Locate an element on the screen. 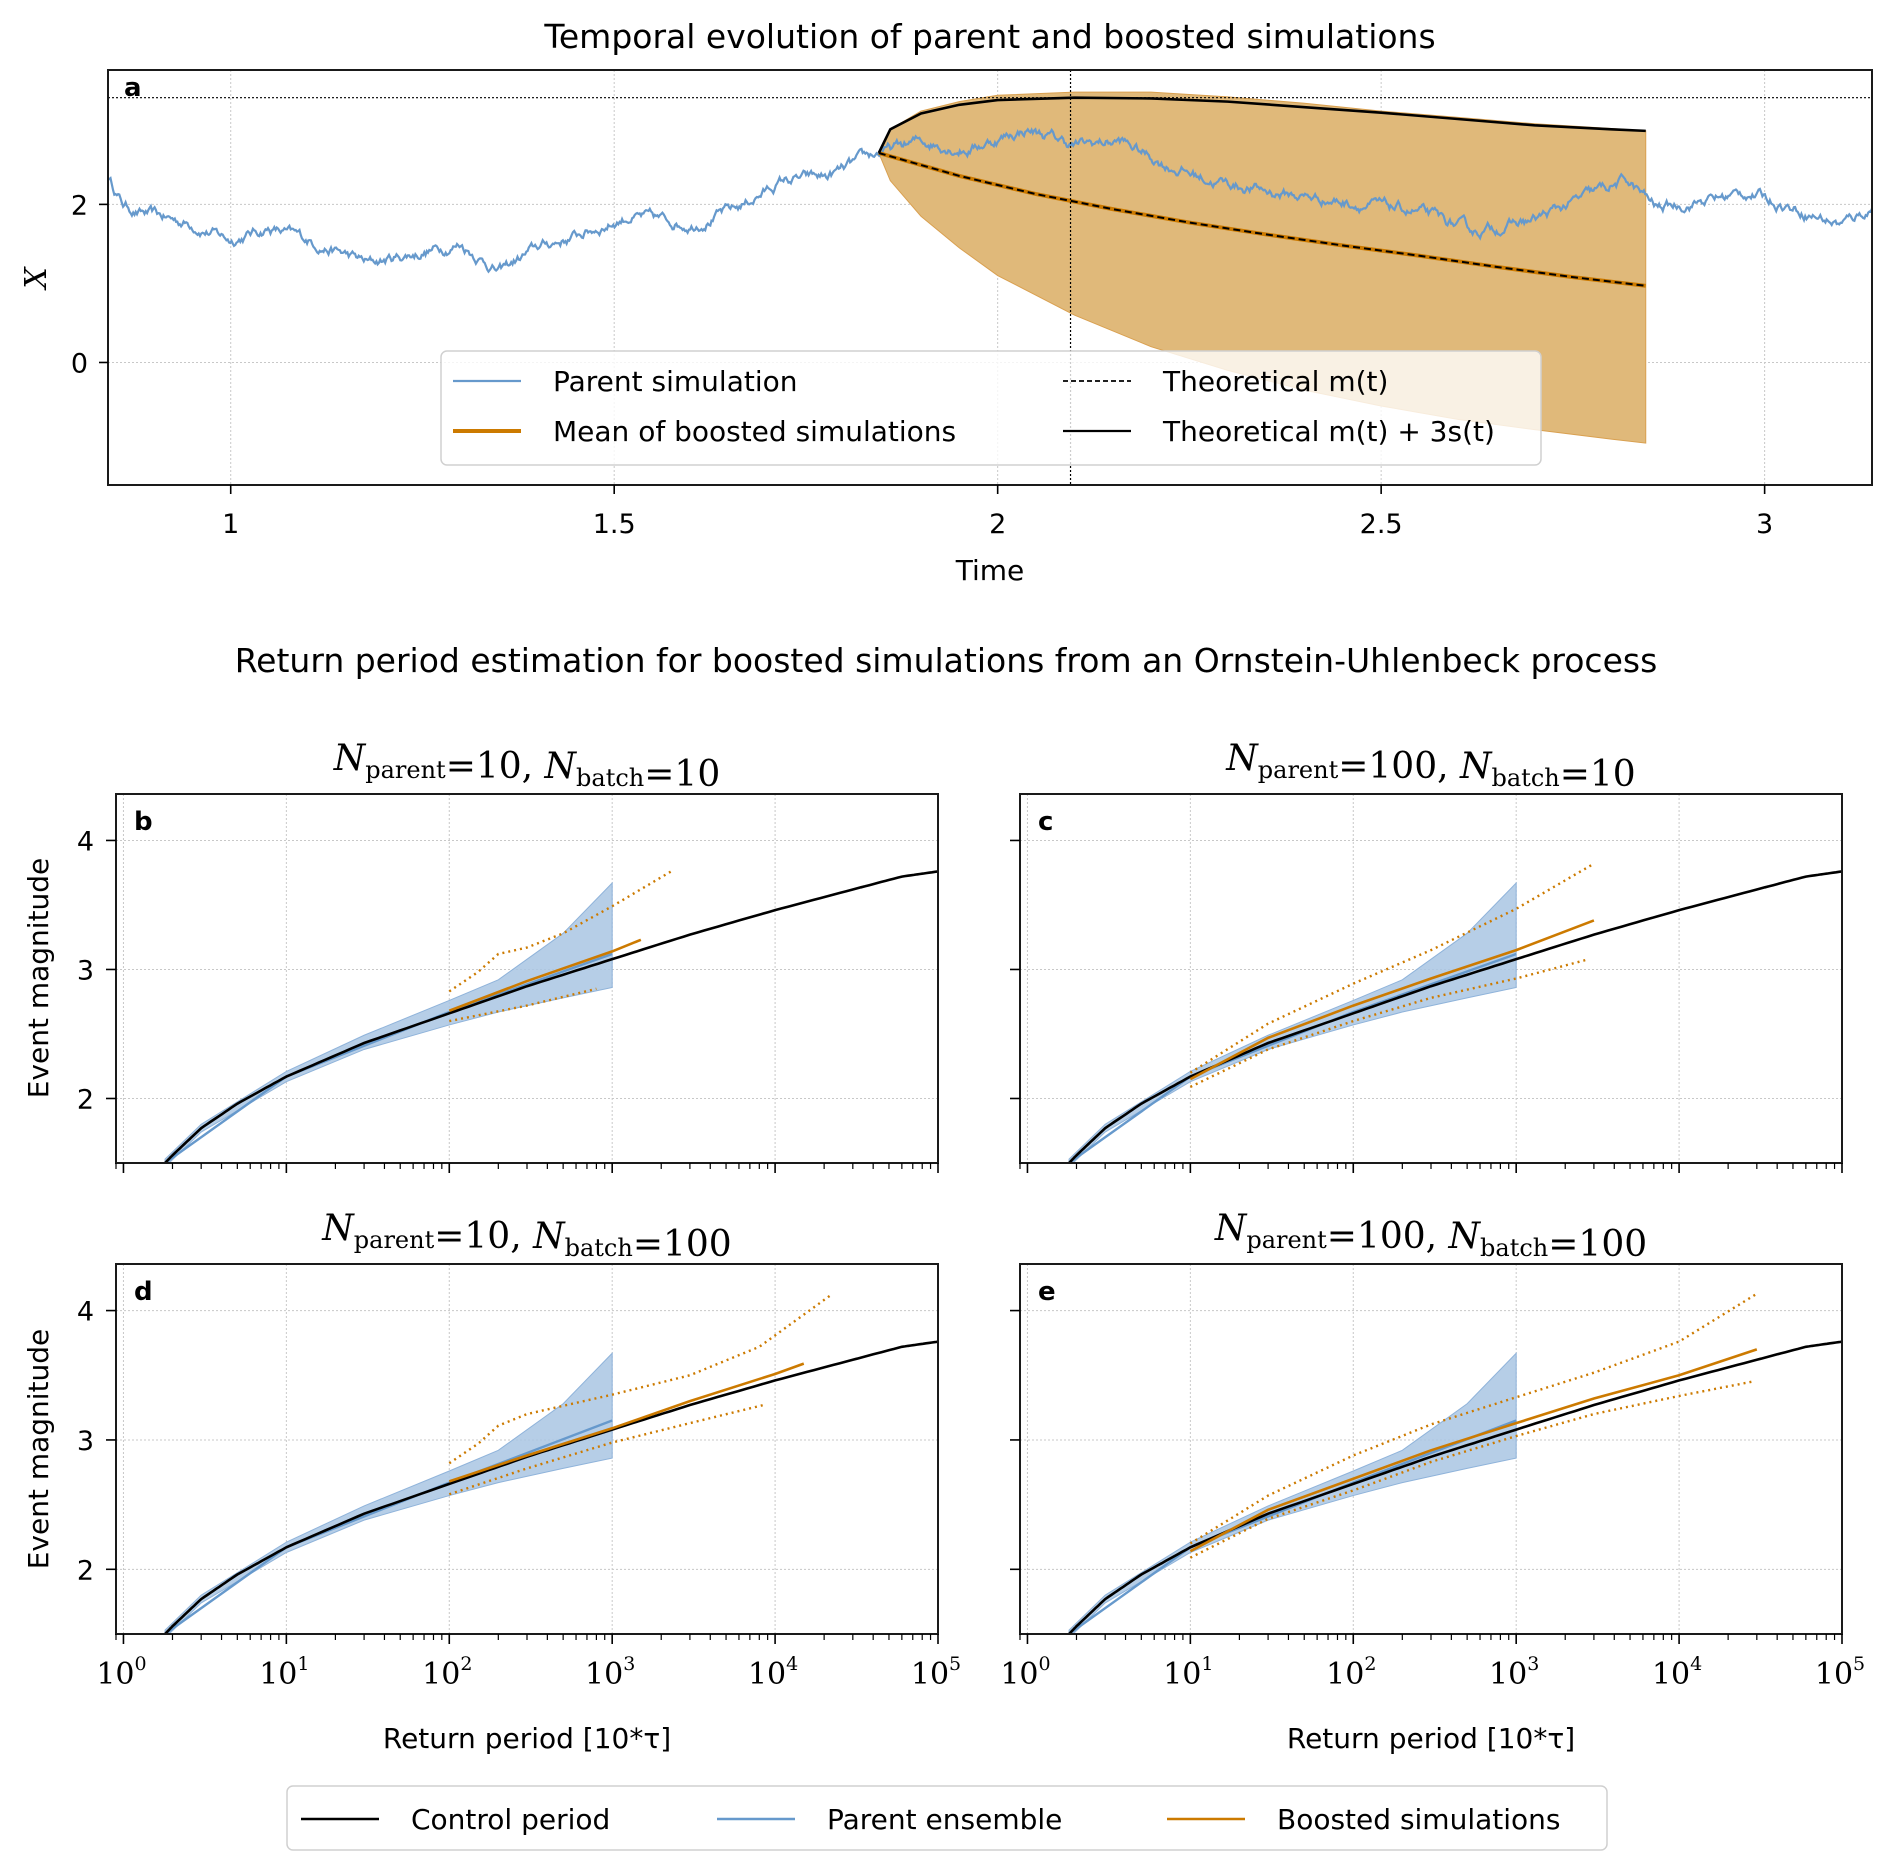 The width and height of the screenshot is (1892, 1868). y-tick-label: 4 is located at coordinates (85, 841).